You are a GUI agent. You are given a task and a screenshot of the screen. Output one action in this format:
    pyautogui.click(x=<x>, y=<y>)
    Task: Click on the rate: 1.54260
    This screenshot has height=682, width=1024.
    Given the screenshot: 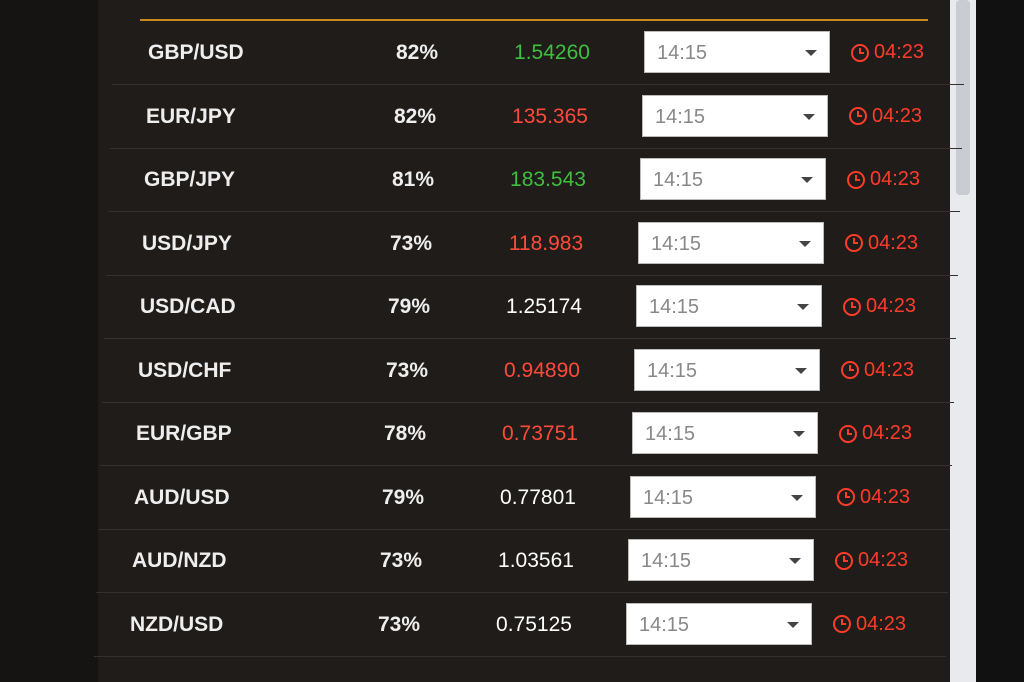 What is the action you would take?
    pyautogui.click(x=552, y=52)
    